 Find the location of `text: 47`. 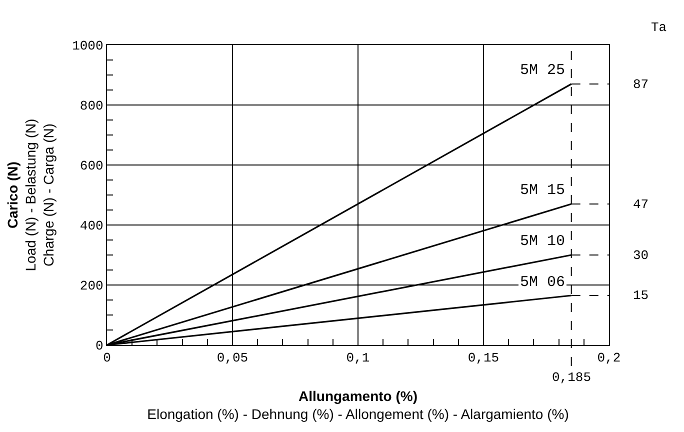

text: 47 is located at coordinates (641, 204).